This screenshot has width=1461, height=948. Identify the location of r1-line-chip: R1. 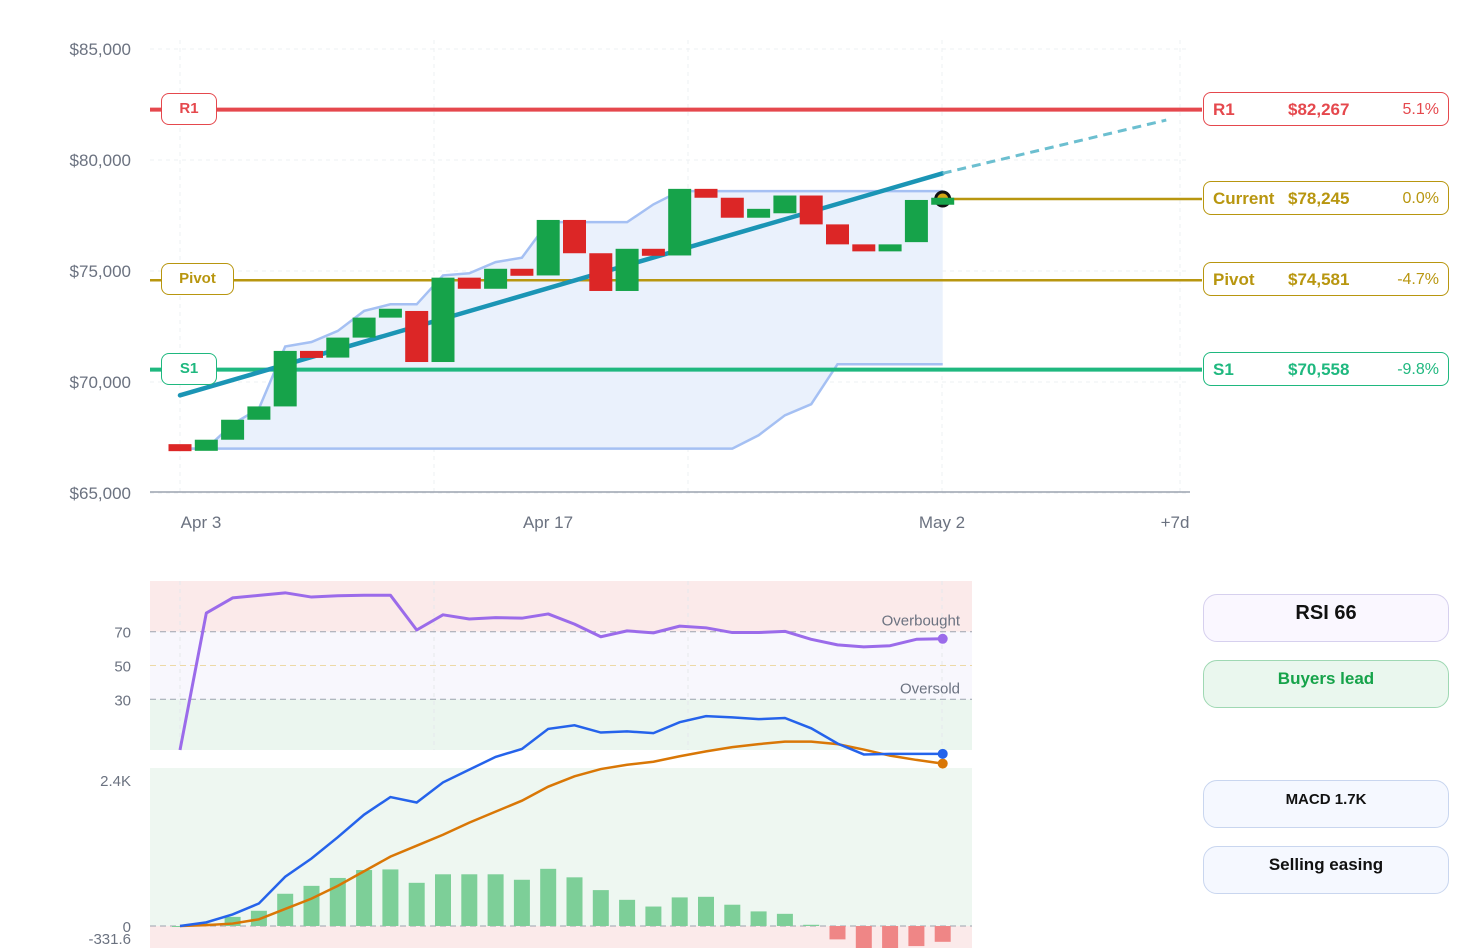
(189, 109).